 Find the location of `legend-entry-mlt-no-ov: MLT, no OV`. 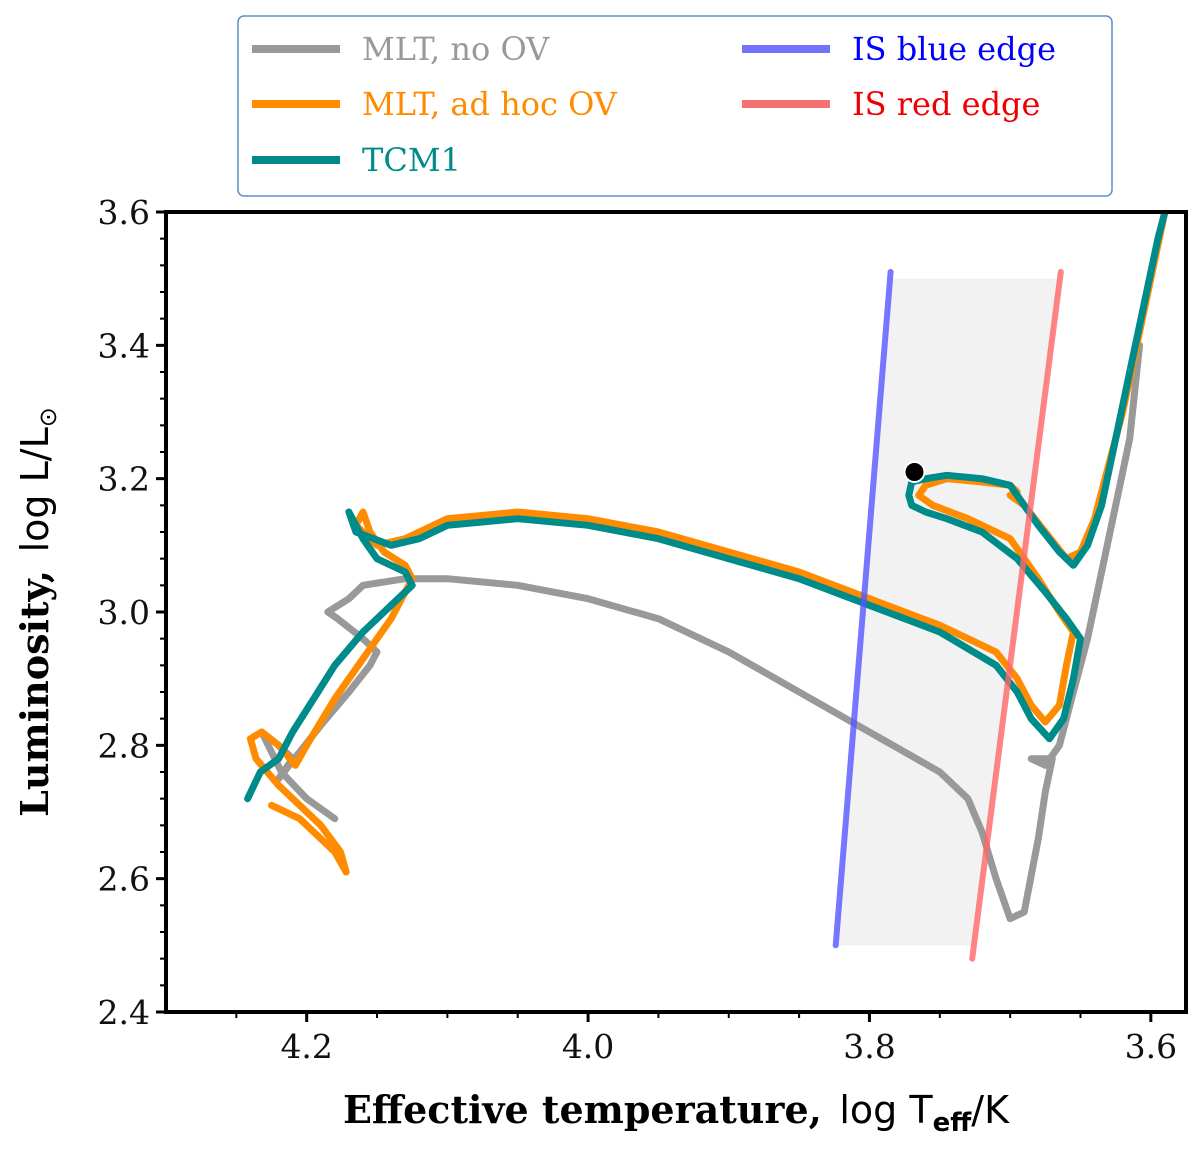

legend-entry-mlt-no-ov: MLT, no OV is located at coordinates (401, 49).